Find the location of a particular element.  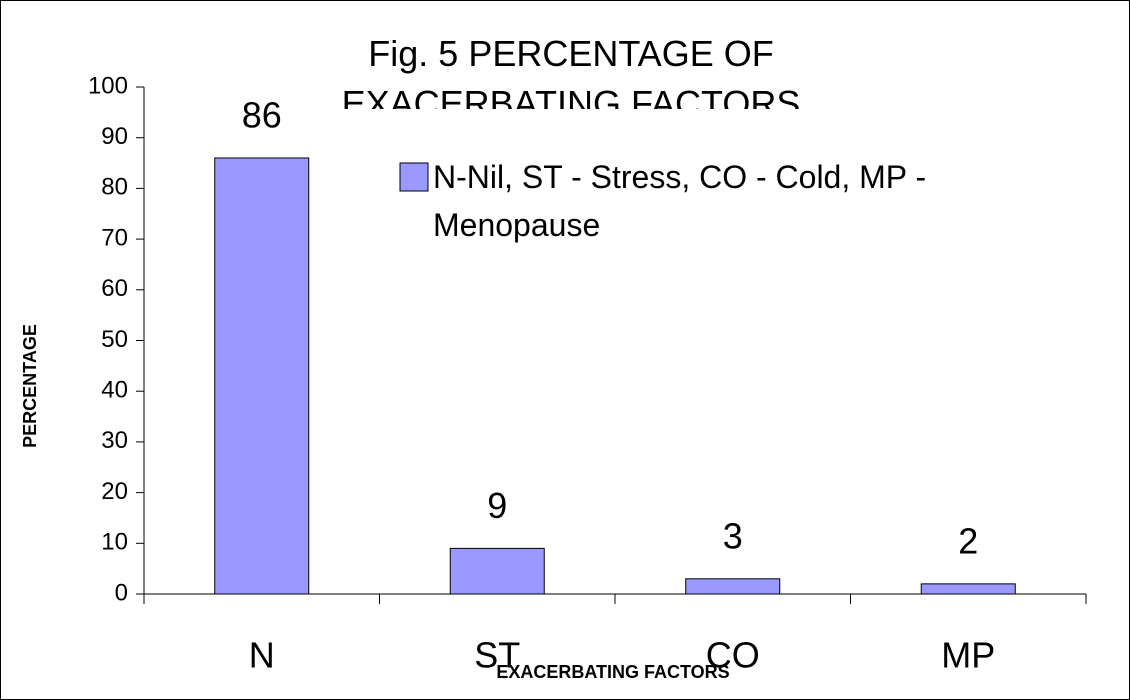

y-tick-label: 30 is located at coordinates (114, 440).